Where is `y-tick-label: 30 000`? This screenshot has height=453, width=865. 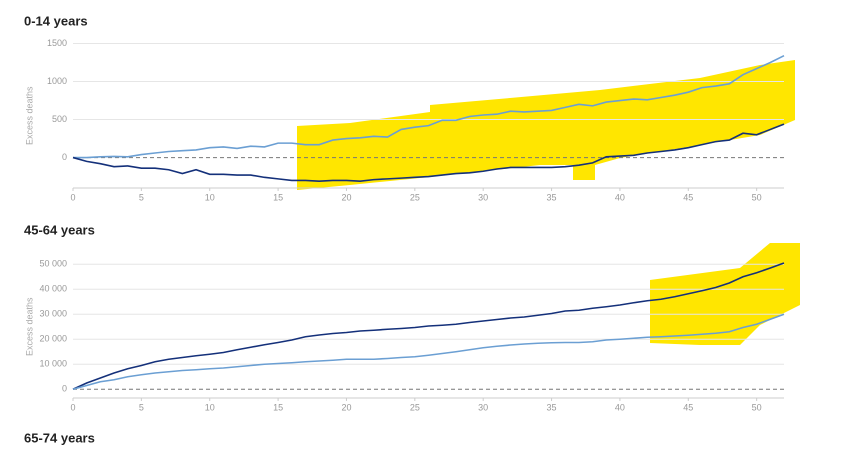
y-tick-label: 30 000 is located at coordinates (53, 314).